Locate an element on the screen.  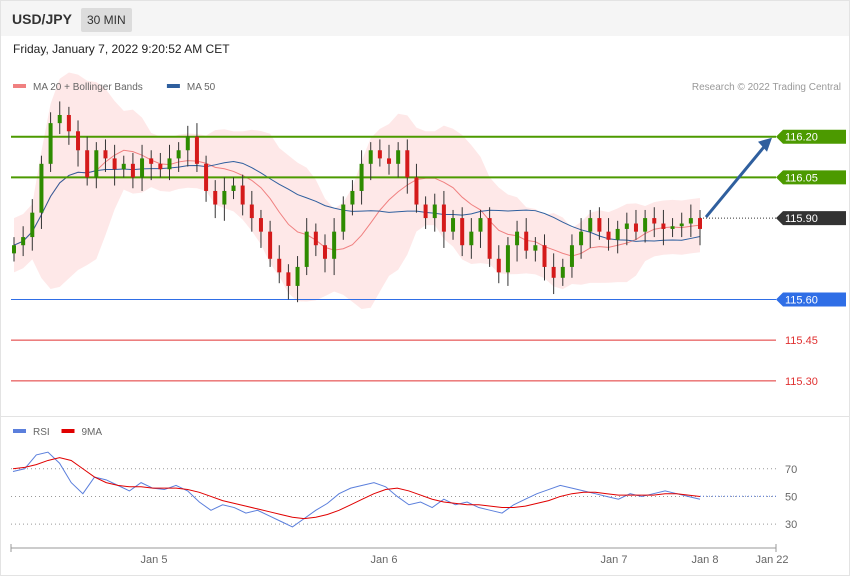
rsi-ma-line is located at coordinates (356, 488).